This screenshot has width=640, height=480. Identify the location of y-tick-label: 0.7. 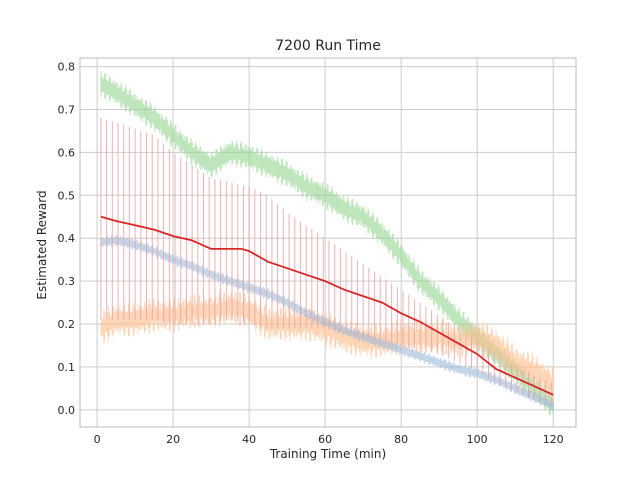
(67, 109).